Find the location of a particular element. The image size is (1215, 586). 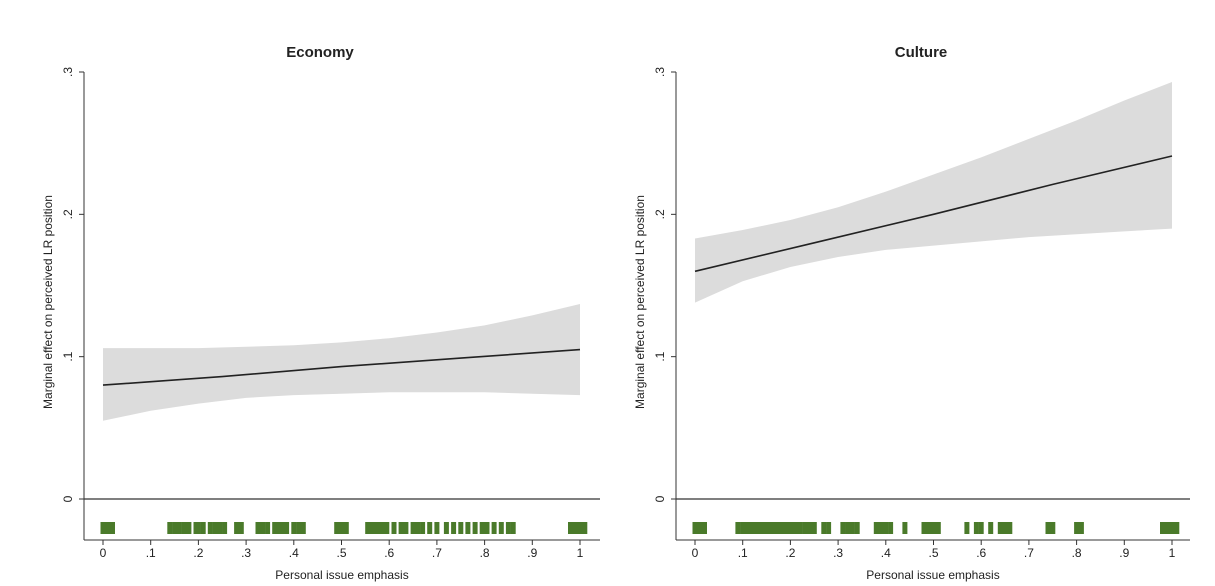

y-tick-label: 0 is located at coordinates (68, 498).